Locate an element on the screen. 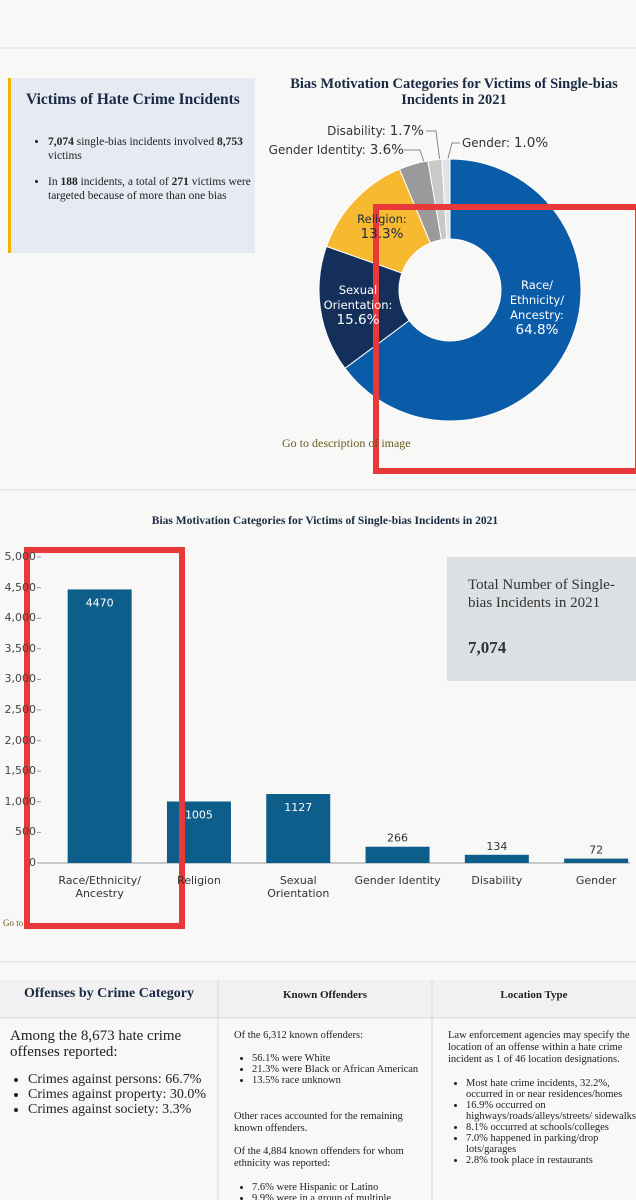  bullet-text: 271 is located at coordinates (180, 182).